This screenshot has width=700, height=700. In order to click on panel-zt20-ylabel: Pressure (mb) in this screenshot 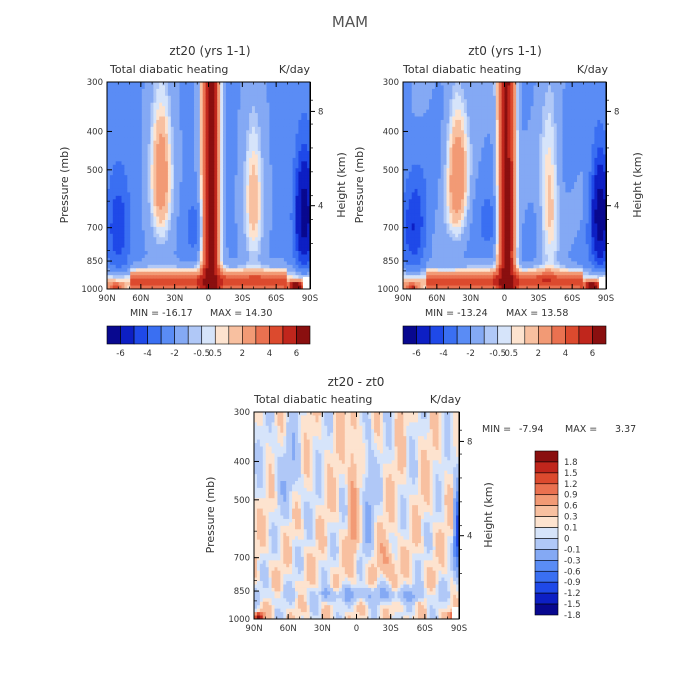, I will do `click(64, 185)`.